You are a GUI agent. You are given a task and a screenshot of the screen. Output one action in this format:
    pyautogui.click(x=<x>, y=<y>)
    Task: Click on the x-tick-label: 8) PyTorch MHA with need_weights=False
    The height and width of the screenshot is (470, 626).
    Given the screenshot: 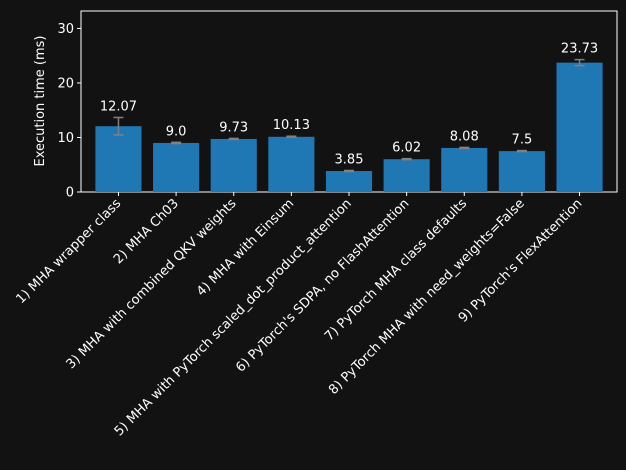 What is the action you would take?
    pyautogui.click(x=427, y=297)
    